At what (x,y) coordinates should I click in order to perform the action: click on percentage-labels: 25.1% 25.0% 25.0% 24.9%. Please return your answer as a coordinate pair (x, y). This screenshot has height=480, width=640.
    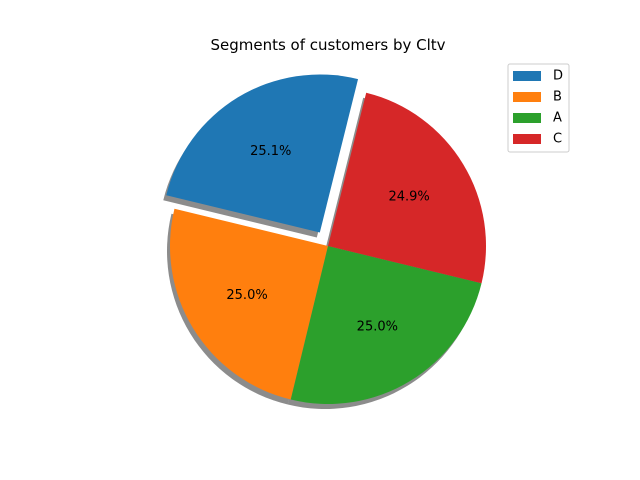
    Looking at the image, I should click on (327, 239).